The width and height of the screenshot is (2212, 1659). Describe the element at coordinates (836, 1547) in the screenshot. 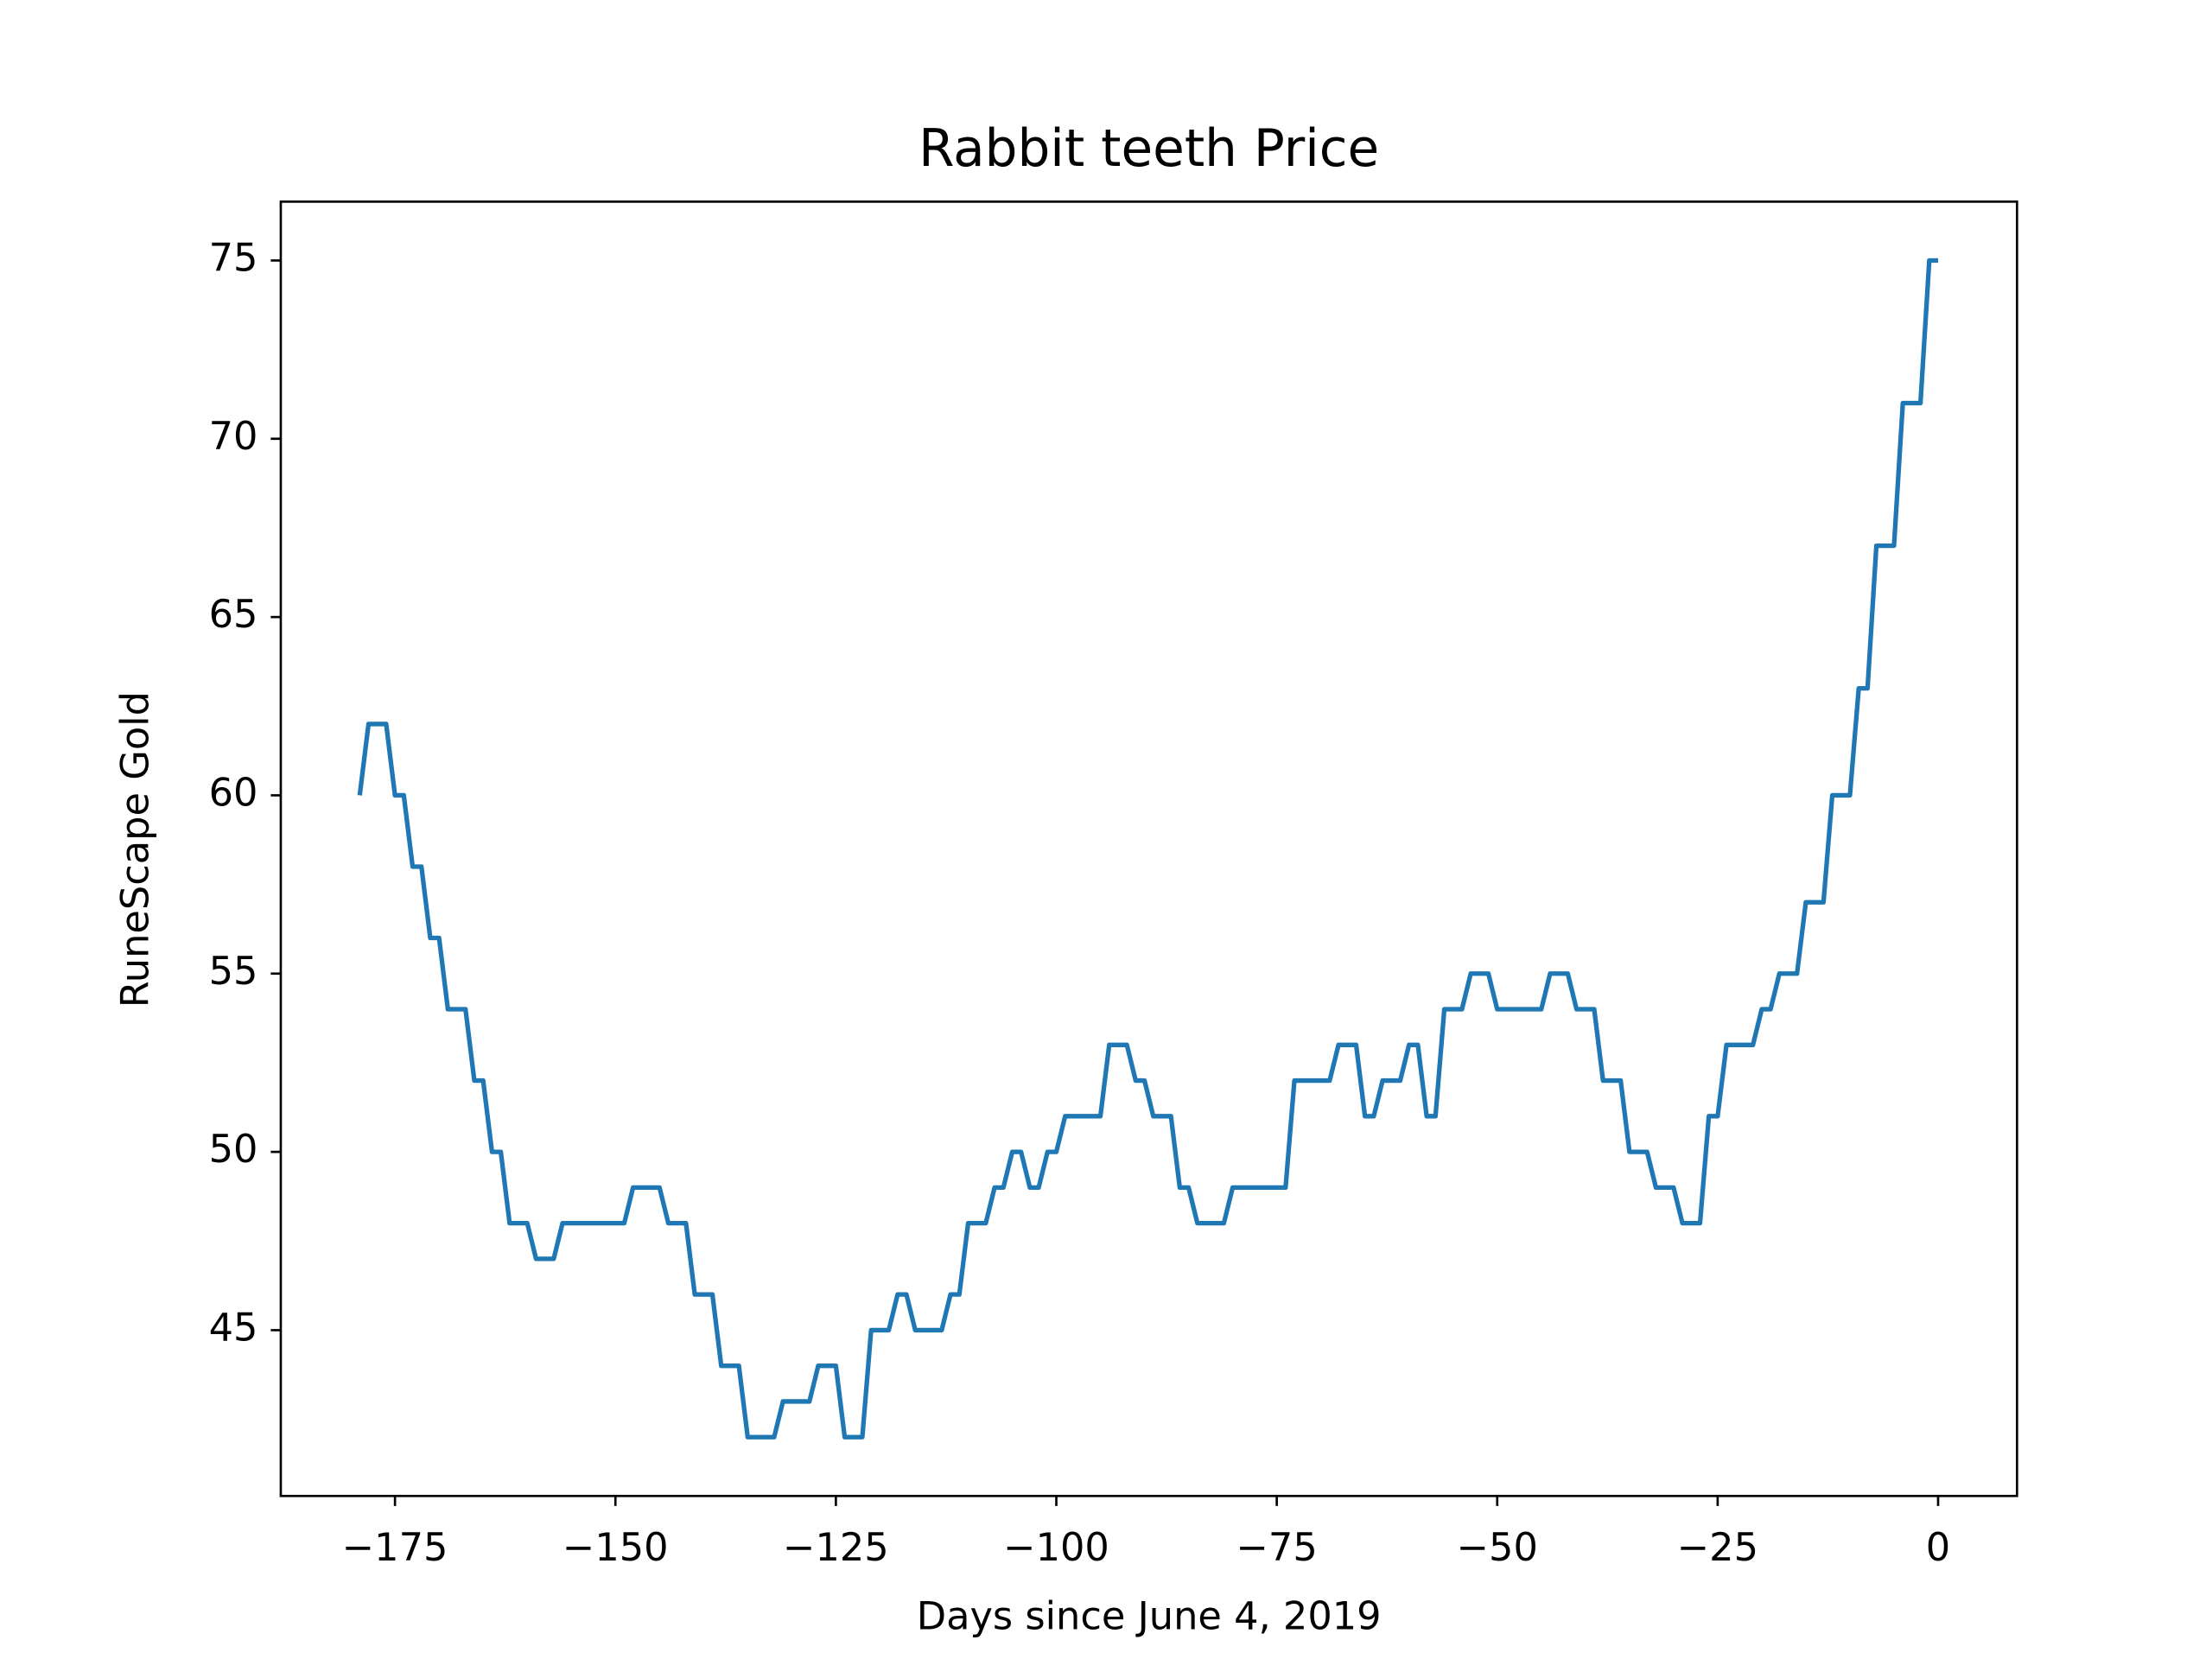

I see `x-tick-label: −125` at that location.